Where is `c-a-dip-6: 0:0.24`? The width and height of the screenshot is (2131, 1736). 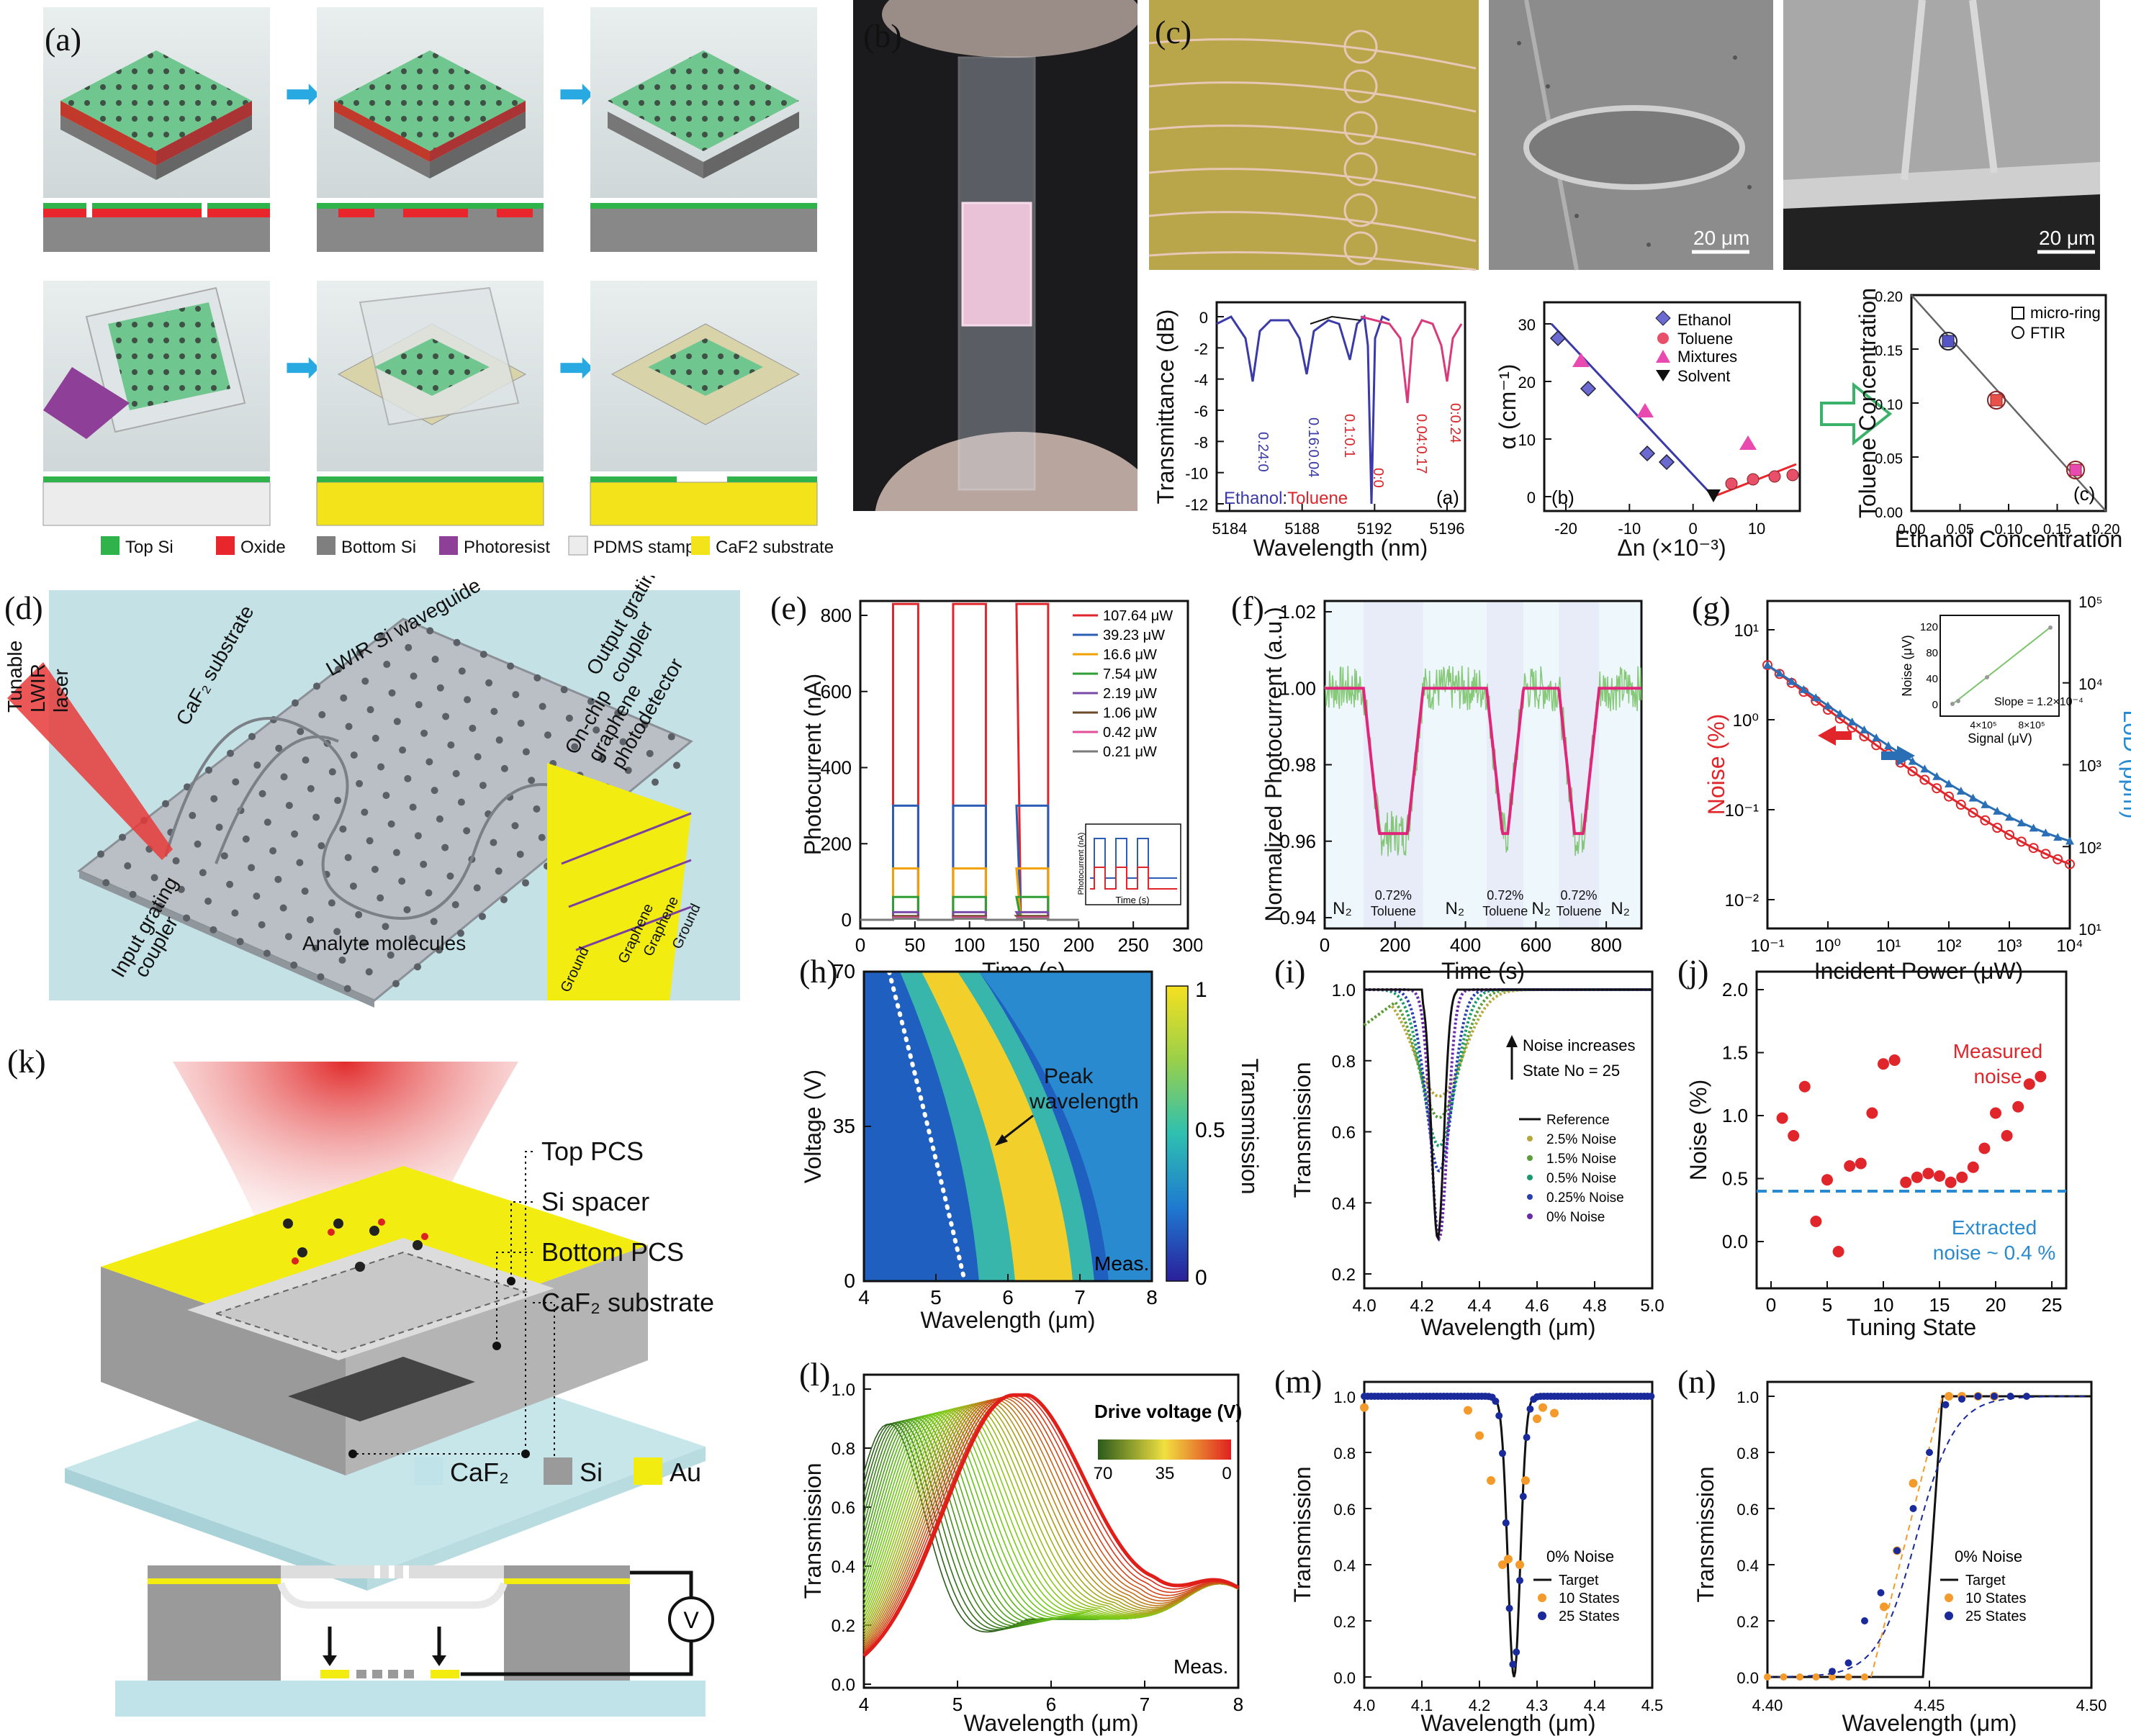
c-a-dip-6: 0:0.24 is located at coordinates (1455, 423).